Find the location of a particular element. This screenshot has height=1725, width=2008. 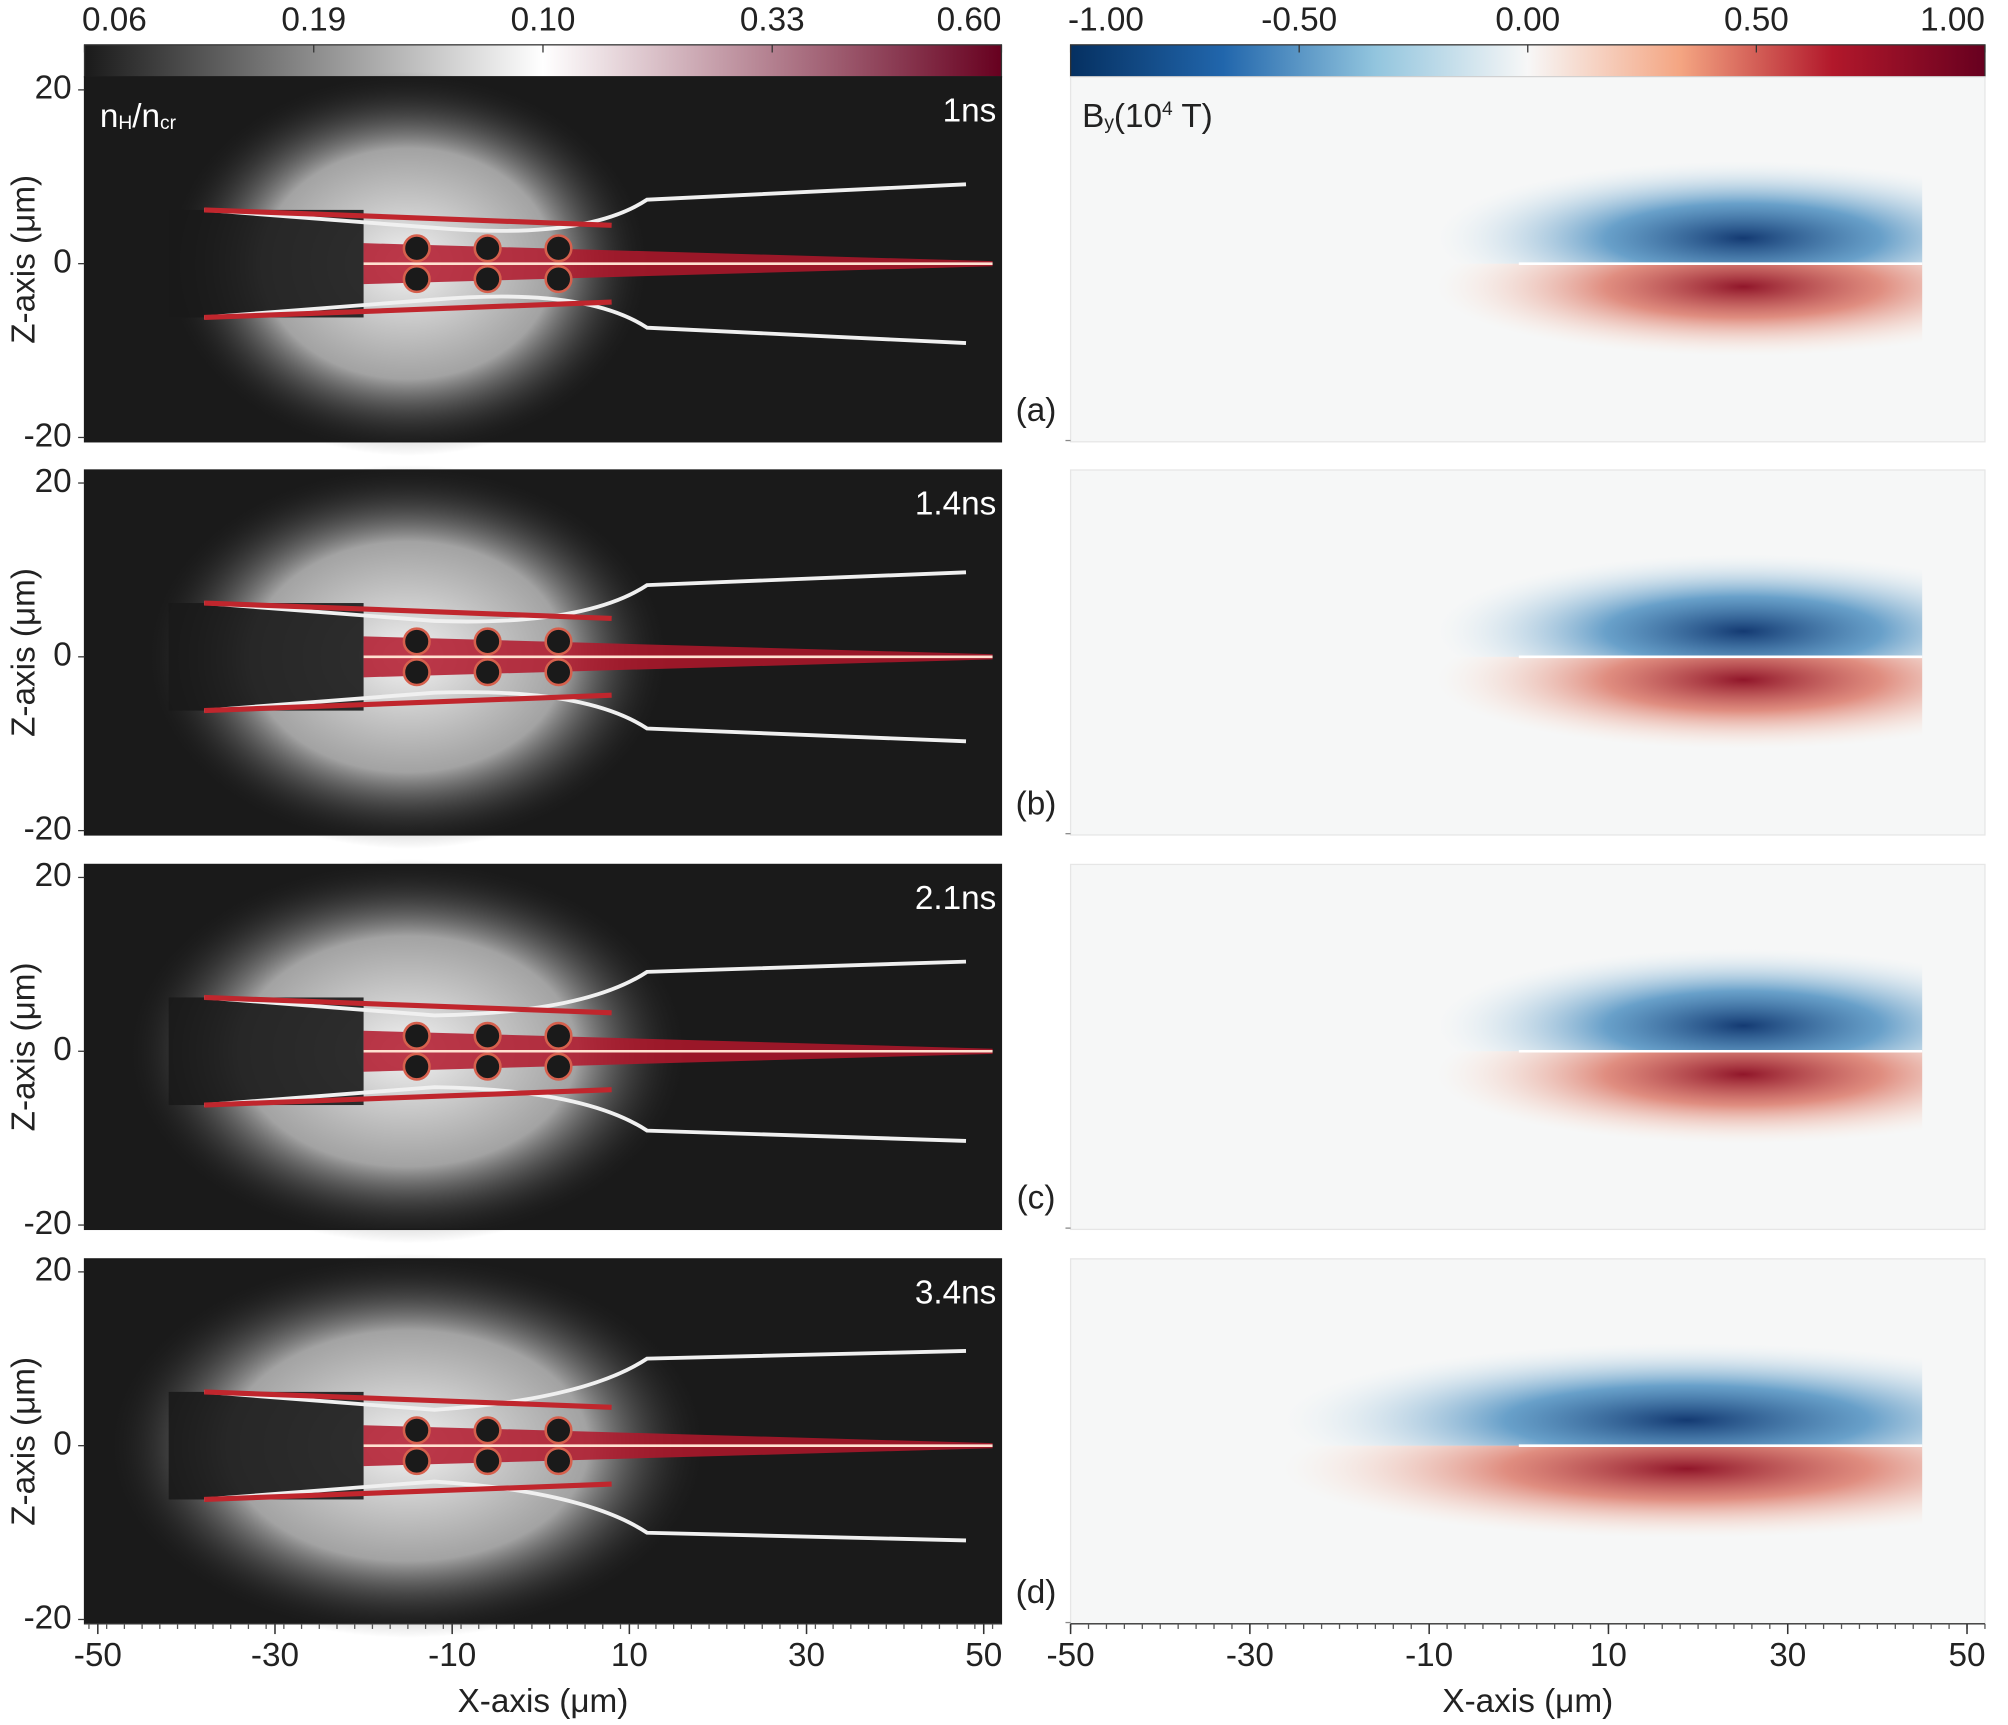

colorbar-tick-label: 1.00 is located at coordinates (1952, 20).